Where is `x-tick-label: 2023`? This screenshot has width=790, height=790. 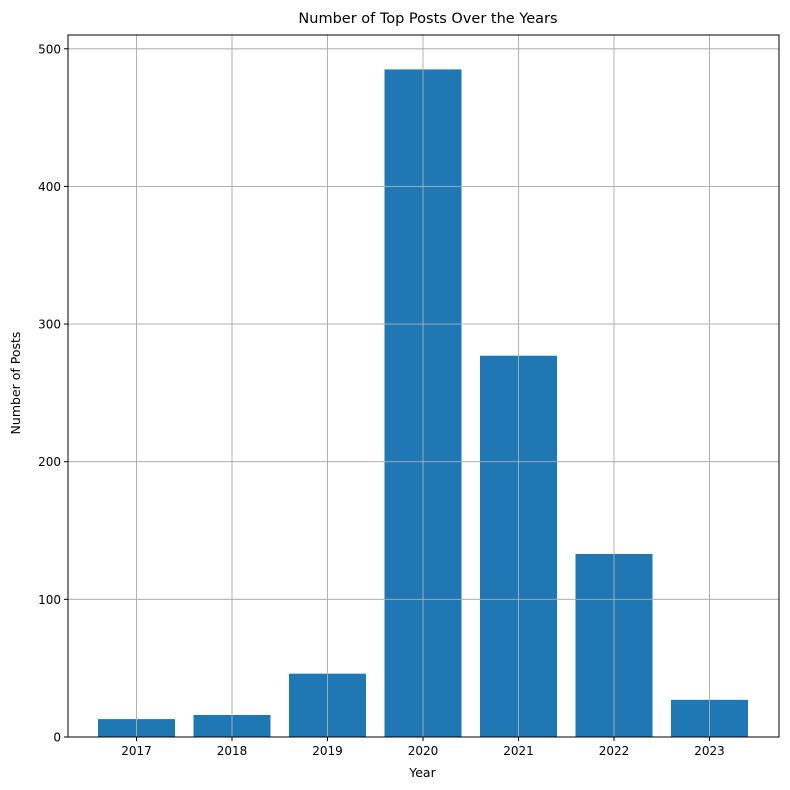
x-tick-label: 2023 is located at coordinates (709, 751).